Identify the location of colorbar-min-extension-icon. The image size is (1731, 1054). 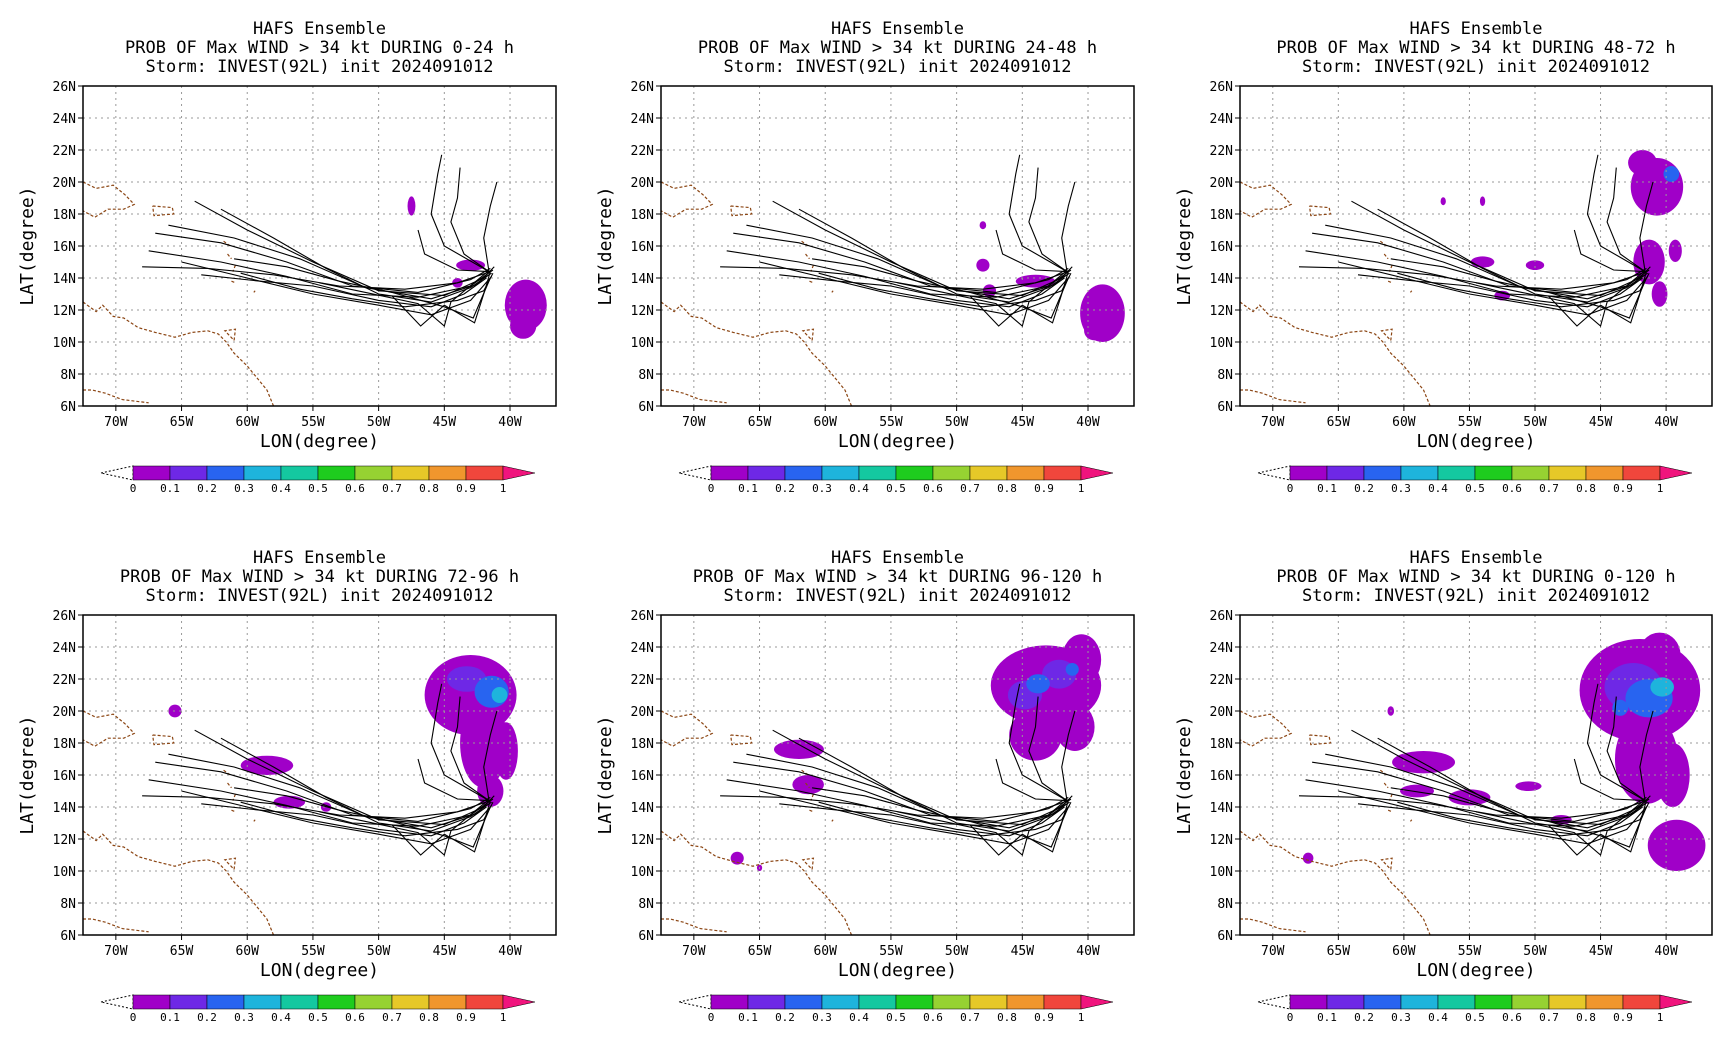
(1274, 1002).